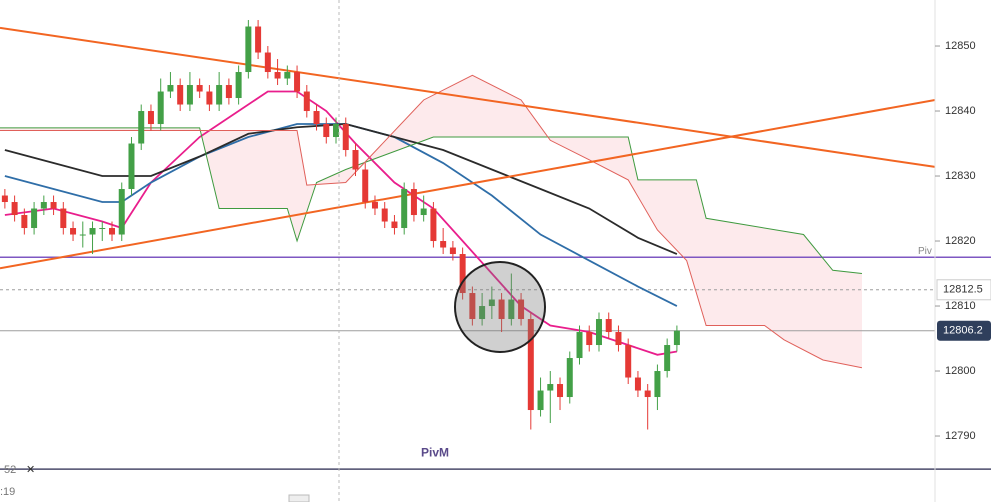  Describe the element at coordinates (299, 498) in the screenshot. I see `scroll-handle` at that location.